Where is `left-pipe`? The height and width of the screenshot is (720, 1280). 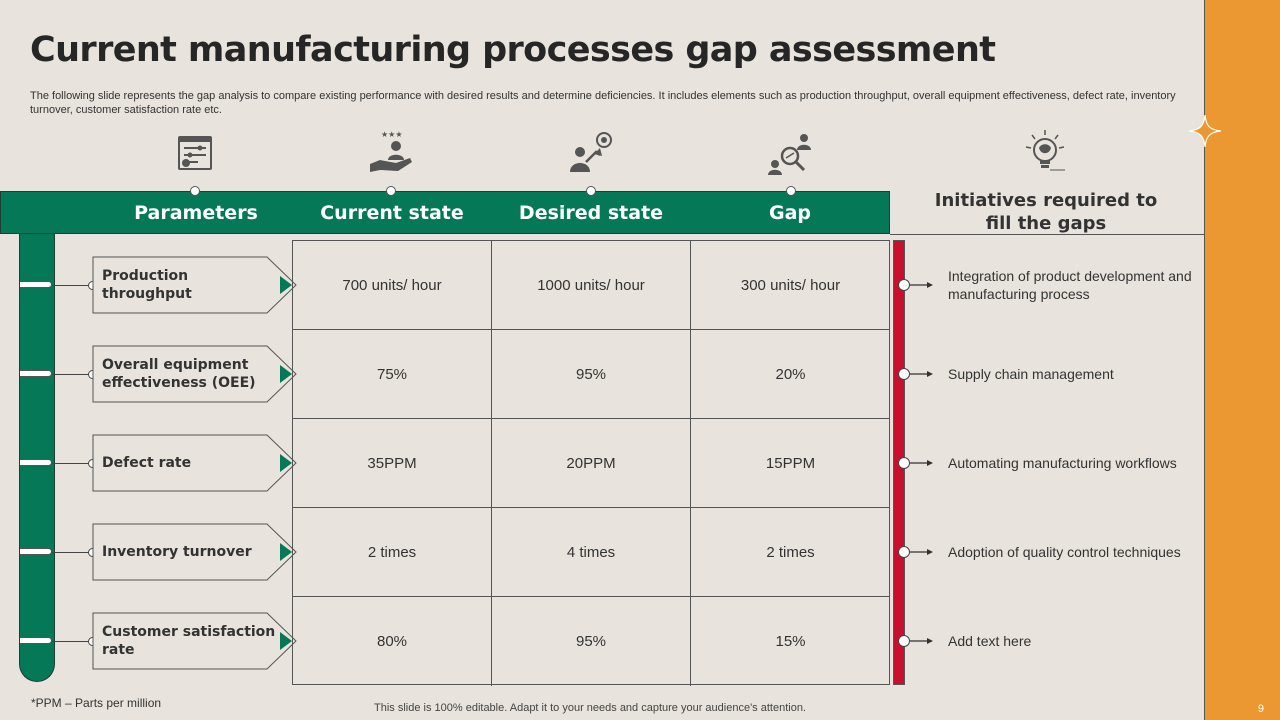 left-pipe is located at coordinates (37, 458).